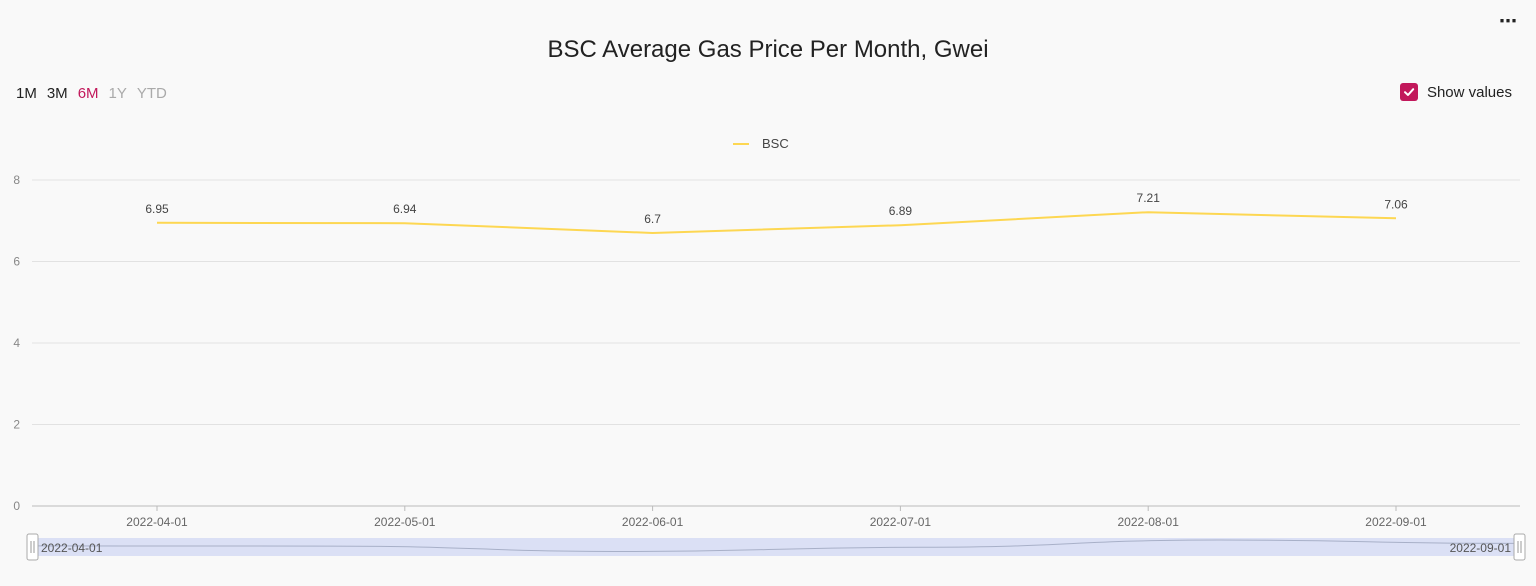 The height and width of the screenshot is (586, 1536). Describe the element at coordinates (151, 93) in the screenshot. I see `range-ytd-button: YTD` at that location.